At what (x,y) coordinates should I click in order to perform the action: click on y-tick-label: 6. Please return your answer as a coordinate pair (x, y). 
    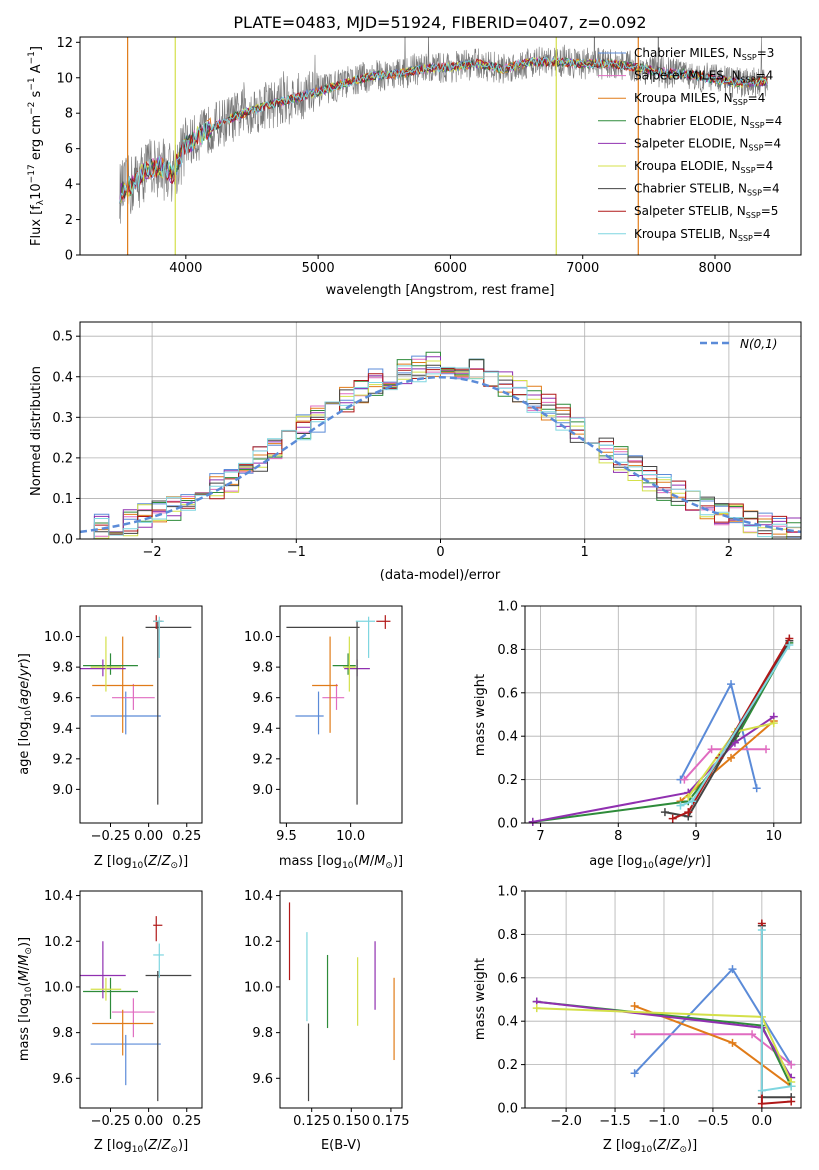
    Looking at the image, I should click on (69, 149).